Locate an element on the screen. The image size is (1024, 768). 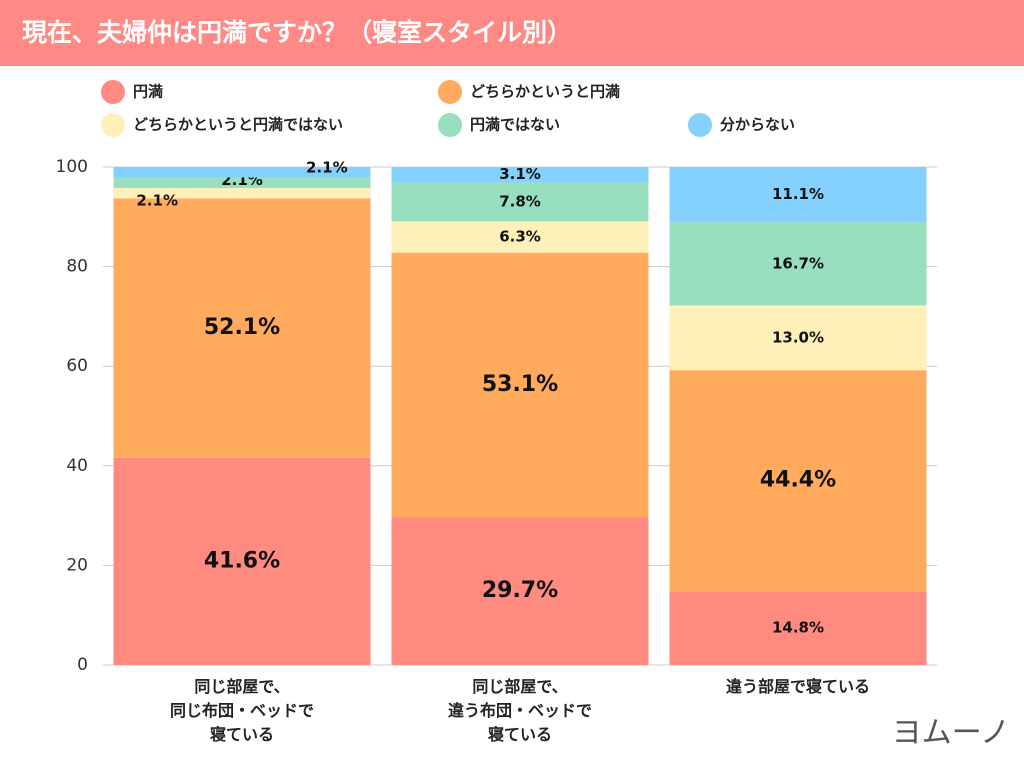
logo: ヨムーノ is located at coordinates (951, 733).